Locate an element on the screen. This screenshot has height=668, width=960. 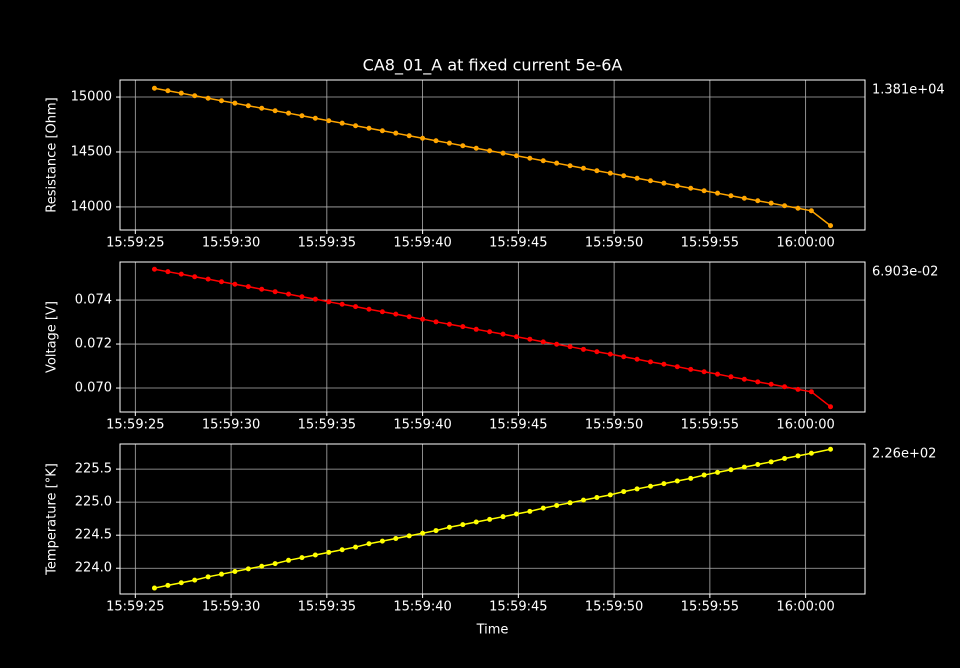
y-tick-label: 224.0 is located at coordinates (93, 568).